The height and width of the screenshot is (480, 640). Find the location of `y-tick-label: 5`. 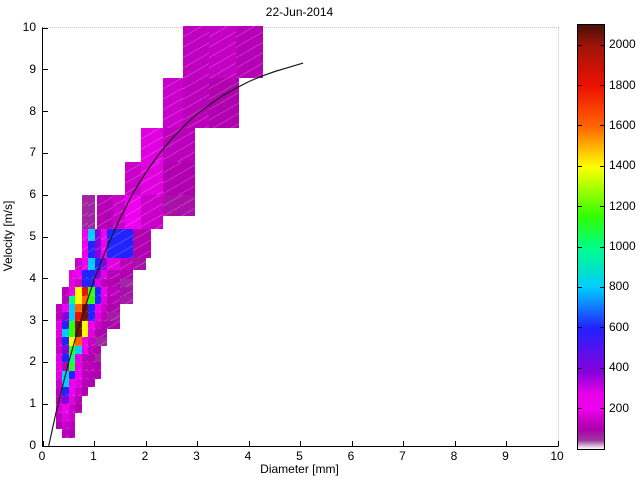

y-tick-label: 5 is located at coordinates (32, 236).